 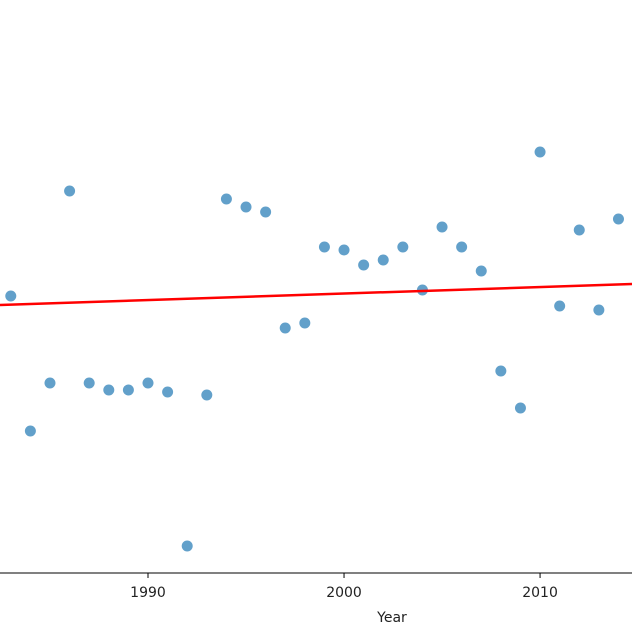 I want to click on trend-line, so click(x=316, y=294).